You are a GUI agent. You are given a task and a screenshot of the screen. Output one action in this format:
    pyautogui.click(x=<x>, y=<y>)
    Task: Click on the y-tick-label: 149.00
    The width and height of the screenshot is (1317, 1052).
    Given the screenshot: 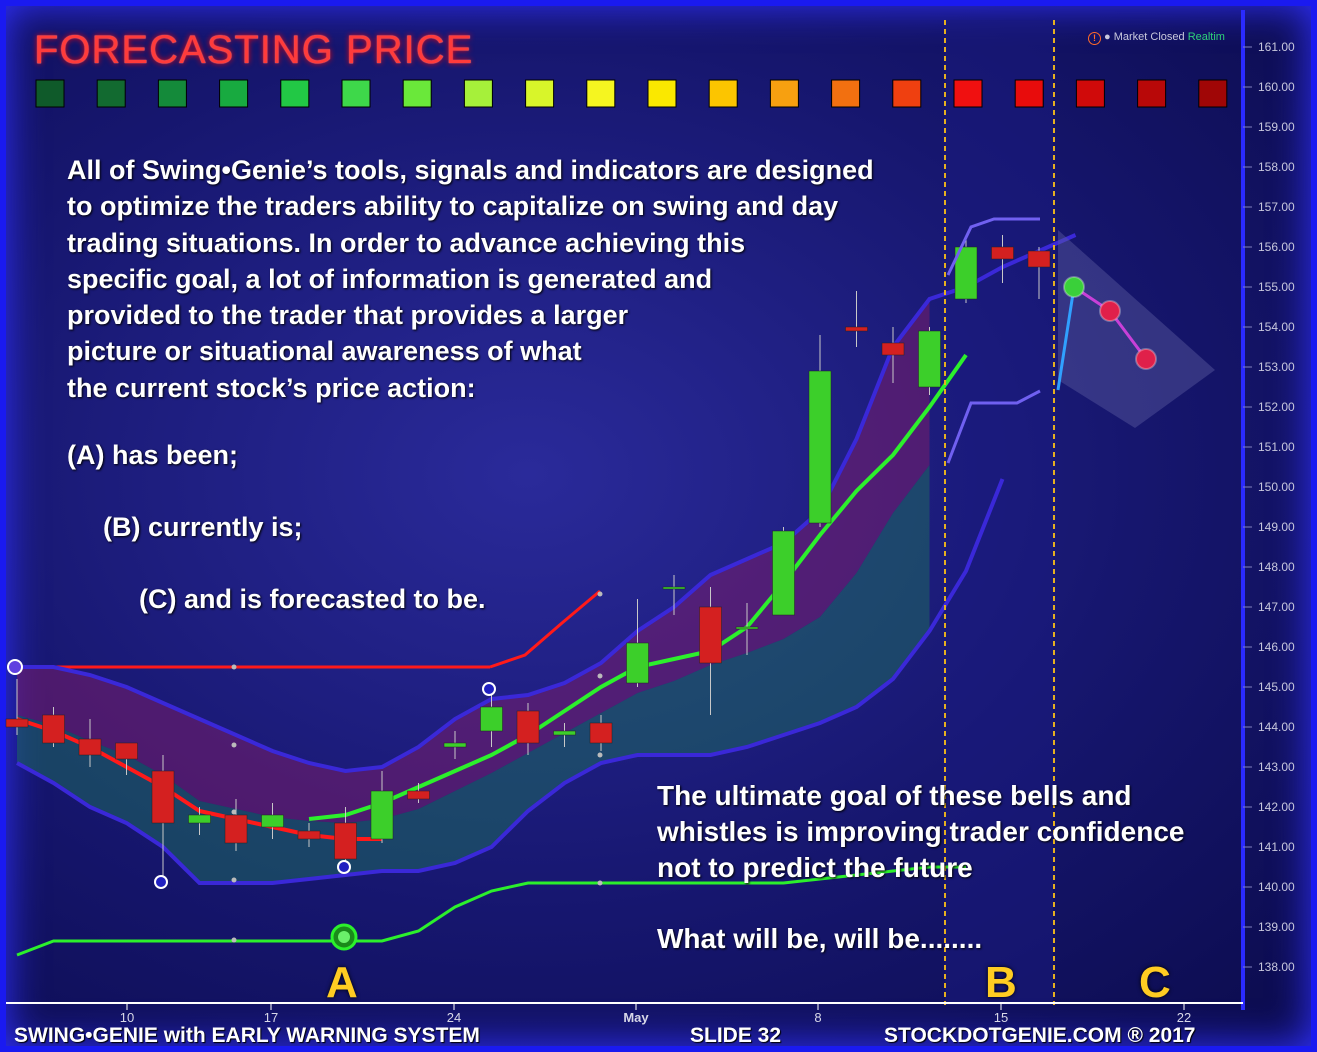 What is the action you would take?
    pyautogui.click(x=1276, y=527)
    